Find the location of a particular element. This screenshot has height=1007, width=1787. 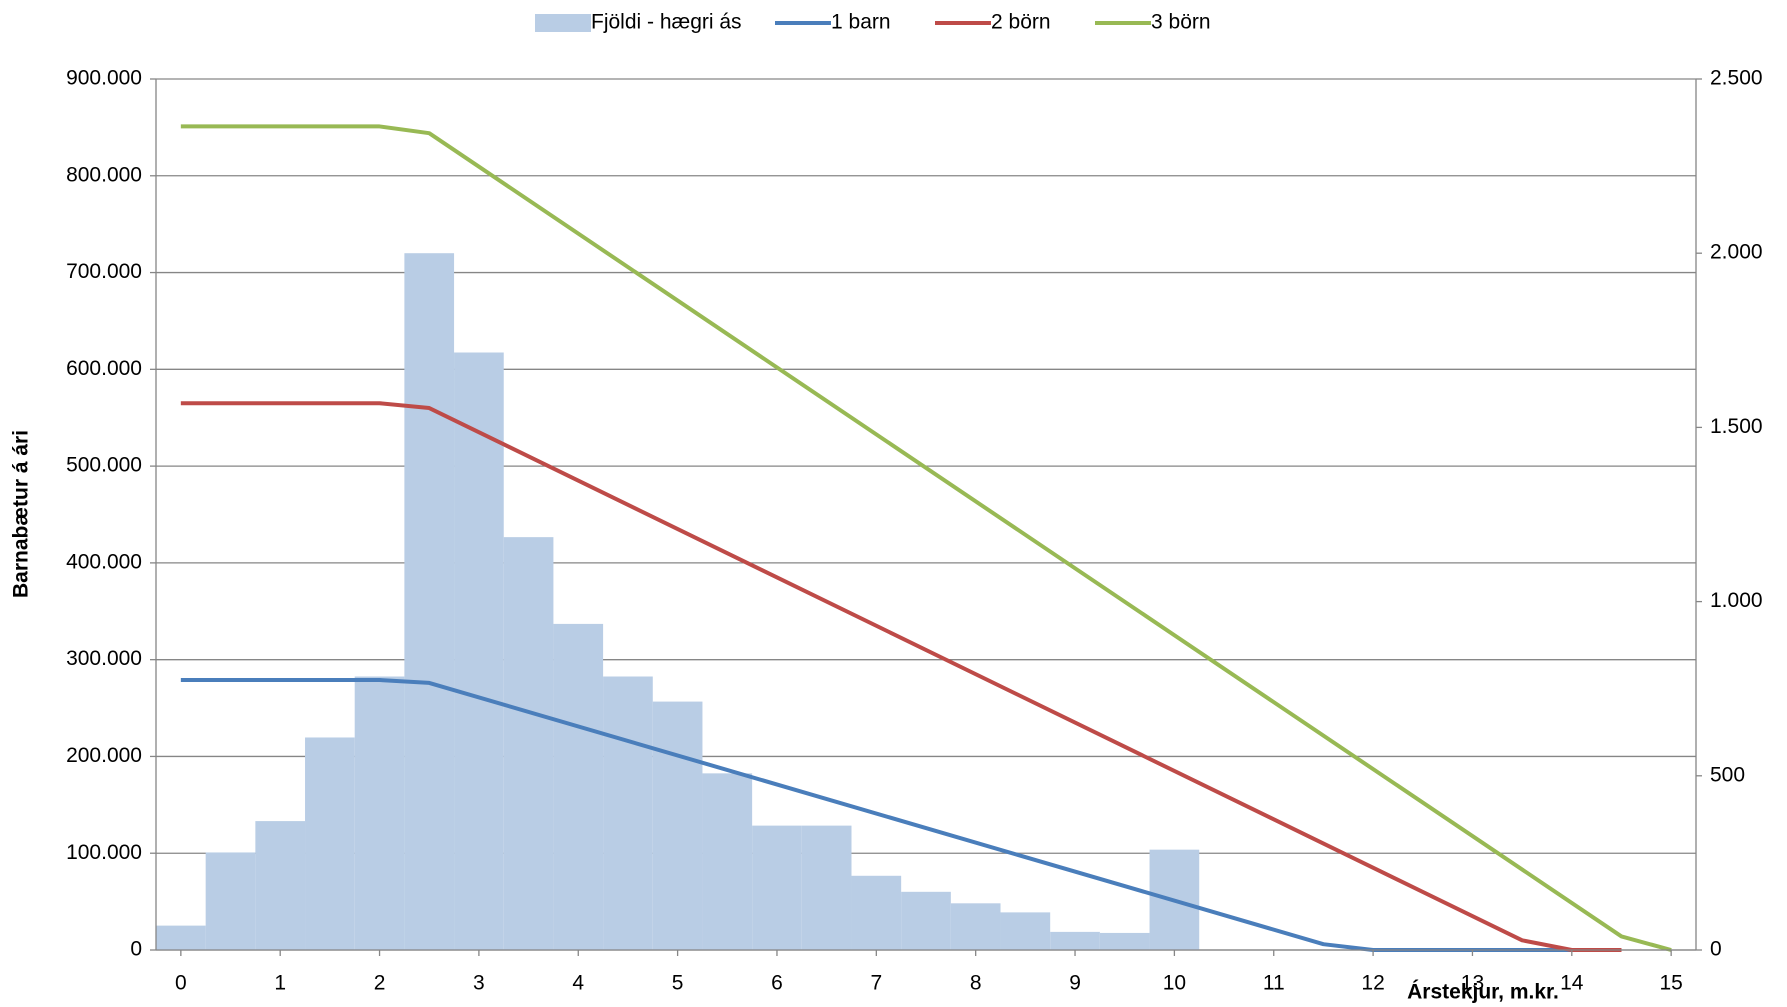

y2-tick-label: 2.000 is located at coordinates (1736, 252).